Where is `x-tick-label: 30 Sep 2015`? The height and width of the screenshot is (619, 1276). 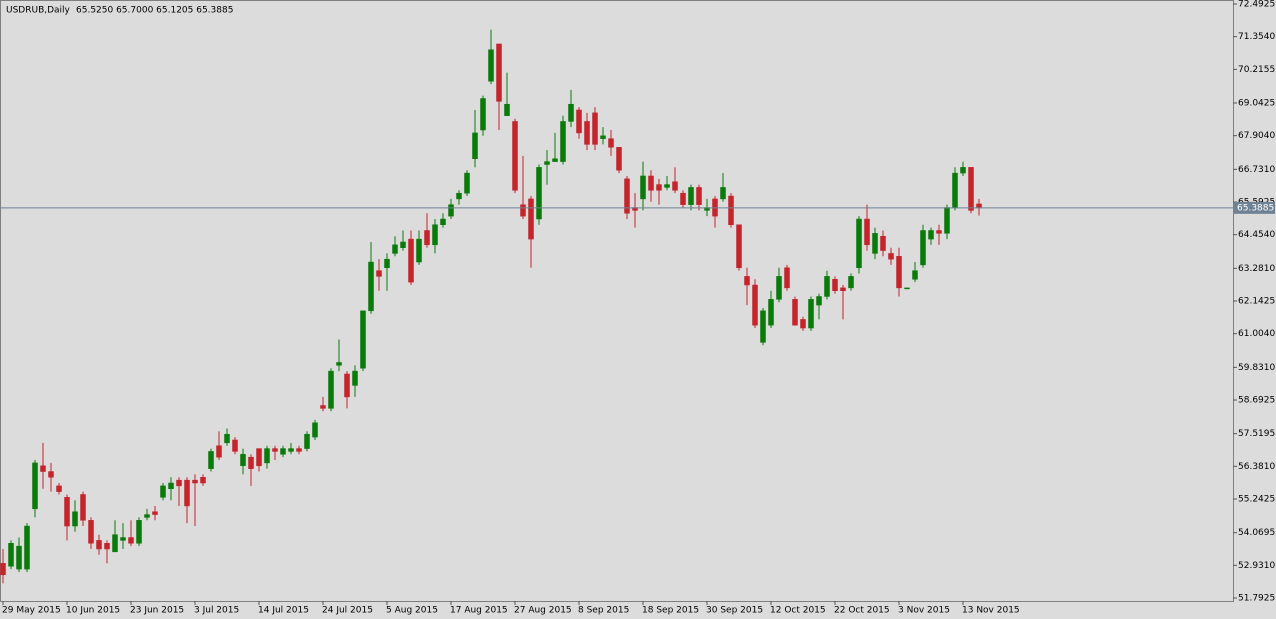 x-tick-label: 30 Sep 2015 is located at coordinates (734, 611).